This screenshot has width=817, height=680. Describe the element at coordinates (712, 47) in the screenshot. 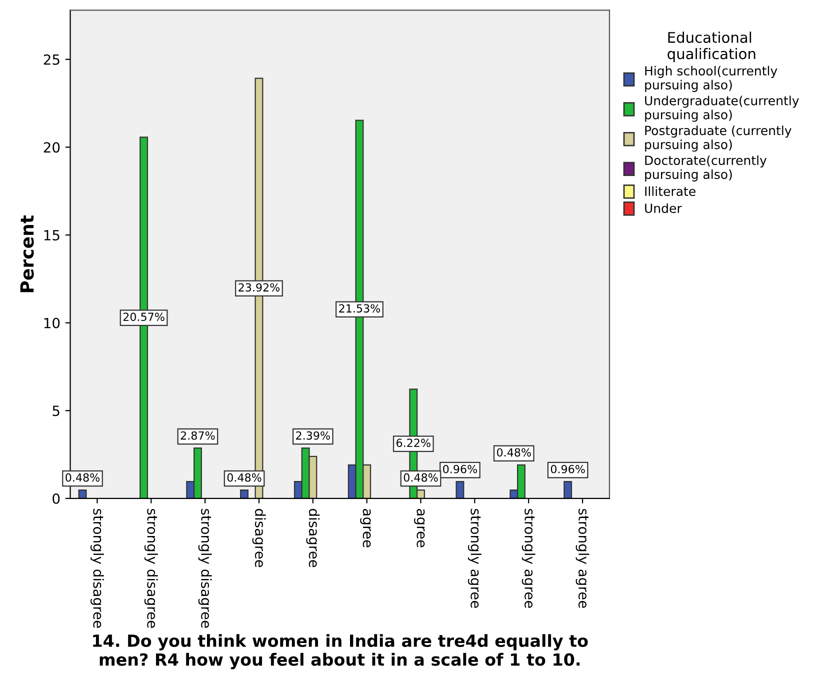

I see `legend-title: Educational qualification` at that location.